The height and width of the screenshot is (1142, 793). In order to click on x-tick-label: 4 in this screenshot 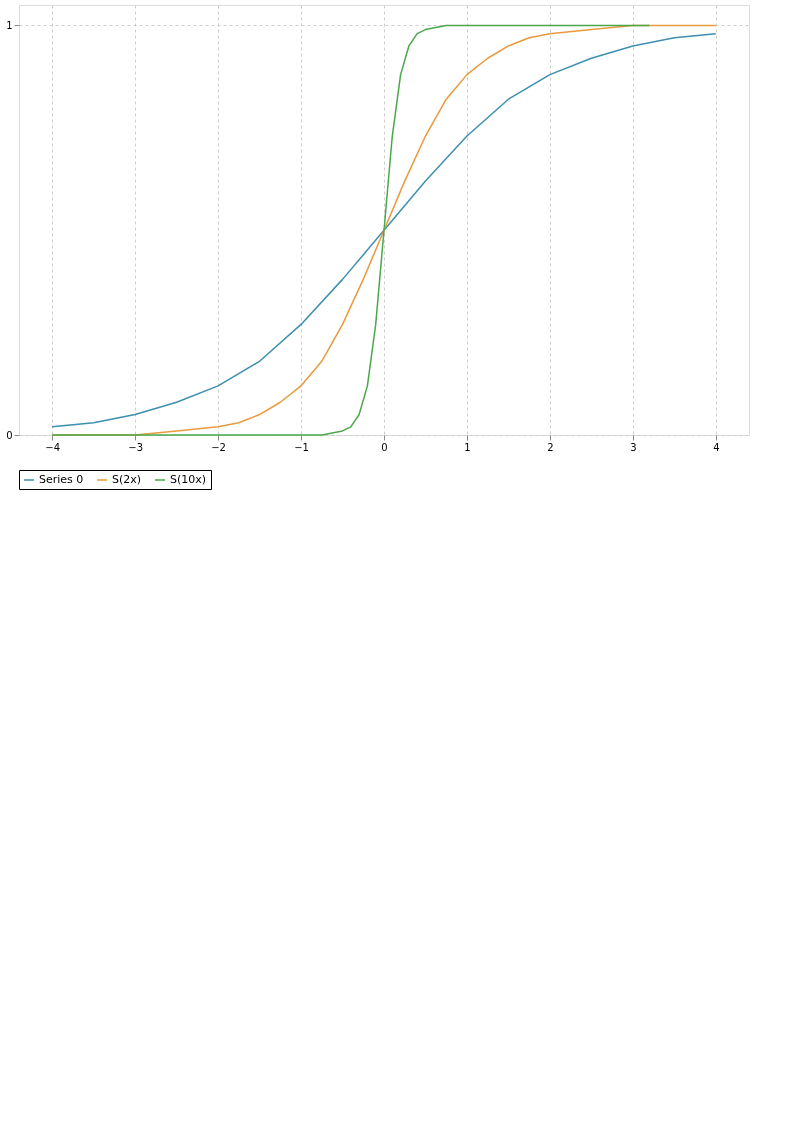, I will do `click(716, 447)`.